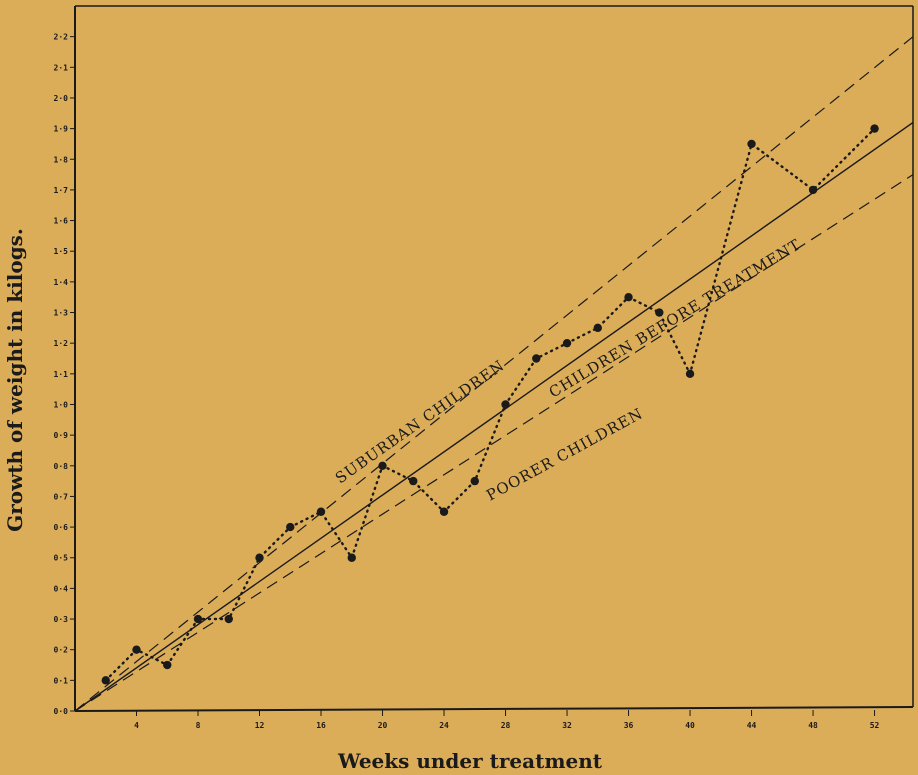 The width and height of the screenshot is (918, 775). Describe the element at coordinates (61, 251) in the screenshot. I see `y-tick-label: 1·5` at that location.